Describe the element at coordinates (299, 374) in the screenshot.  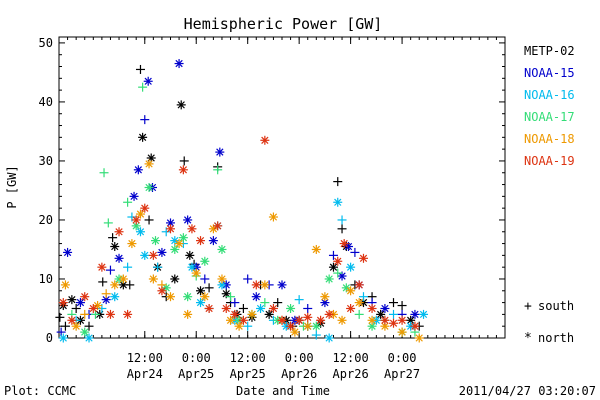
I see `x-tick-label-date: Apr26` at that location.